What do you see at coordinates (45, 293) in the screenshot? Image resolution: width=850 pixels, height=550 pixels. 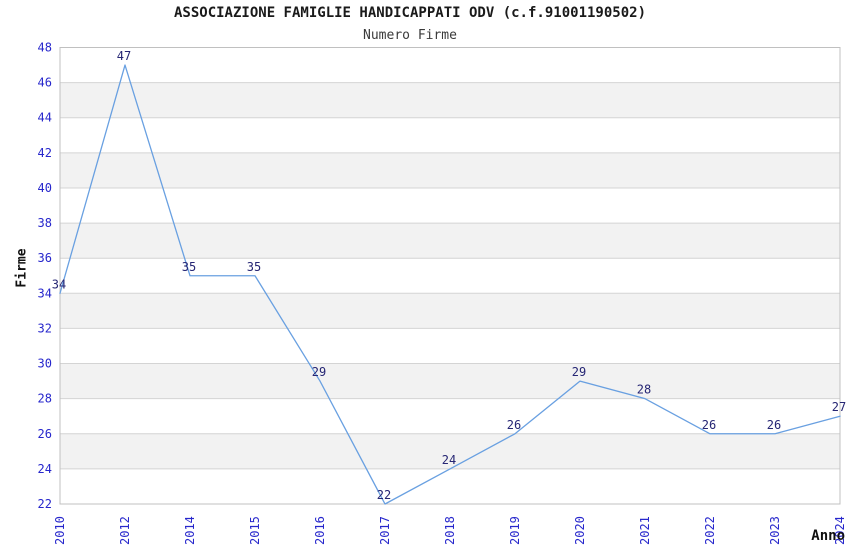 I see `y-tick-label: 34` at bounding box center [45, 293].